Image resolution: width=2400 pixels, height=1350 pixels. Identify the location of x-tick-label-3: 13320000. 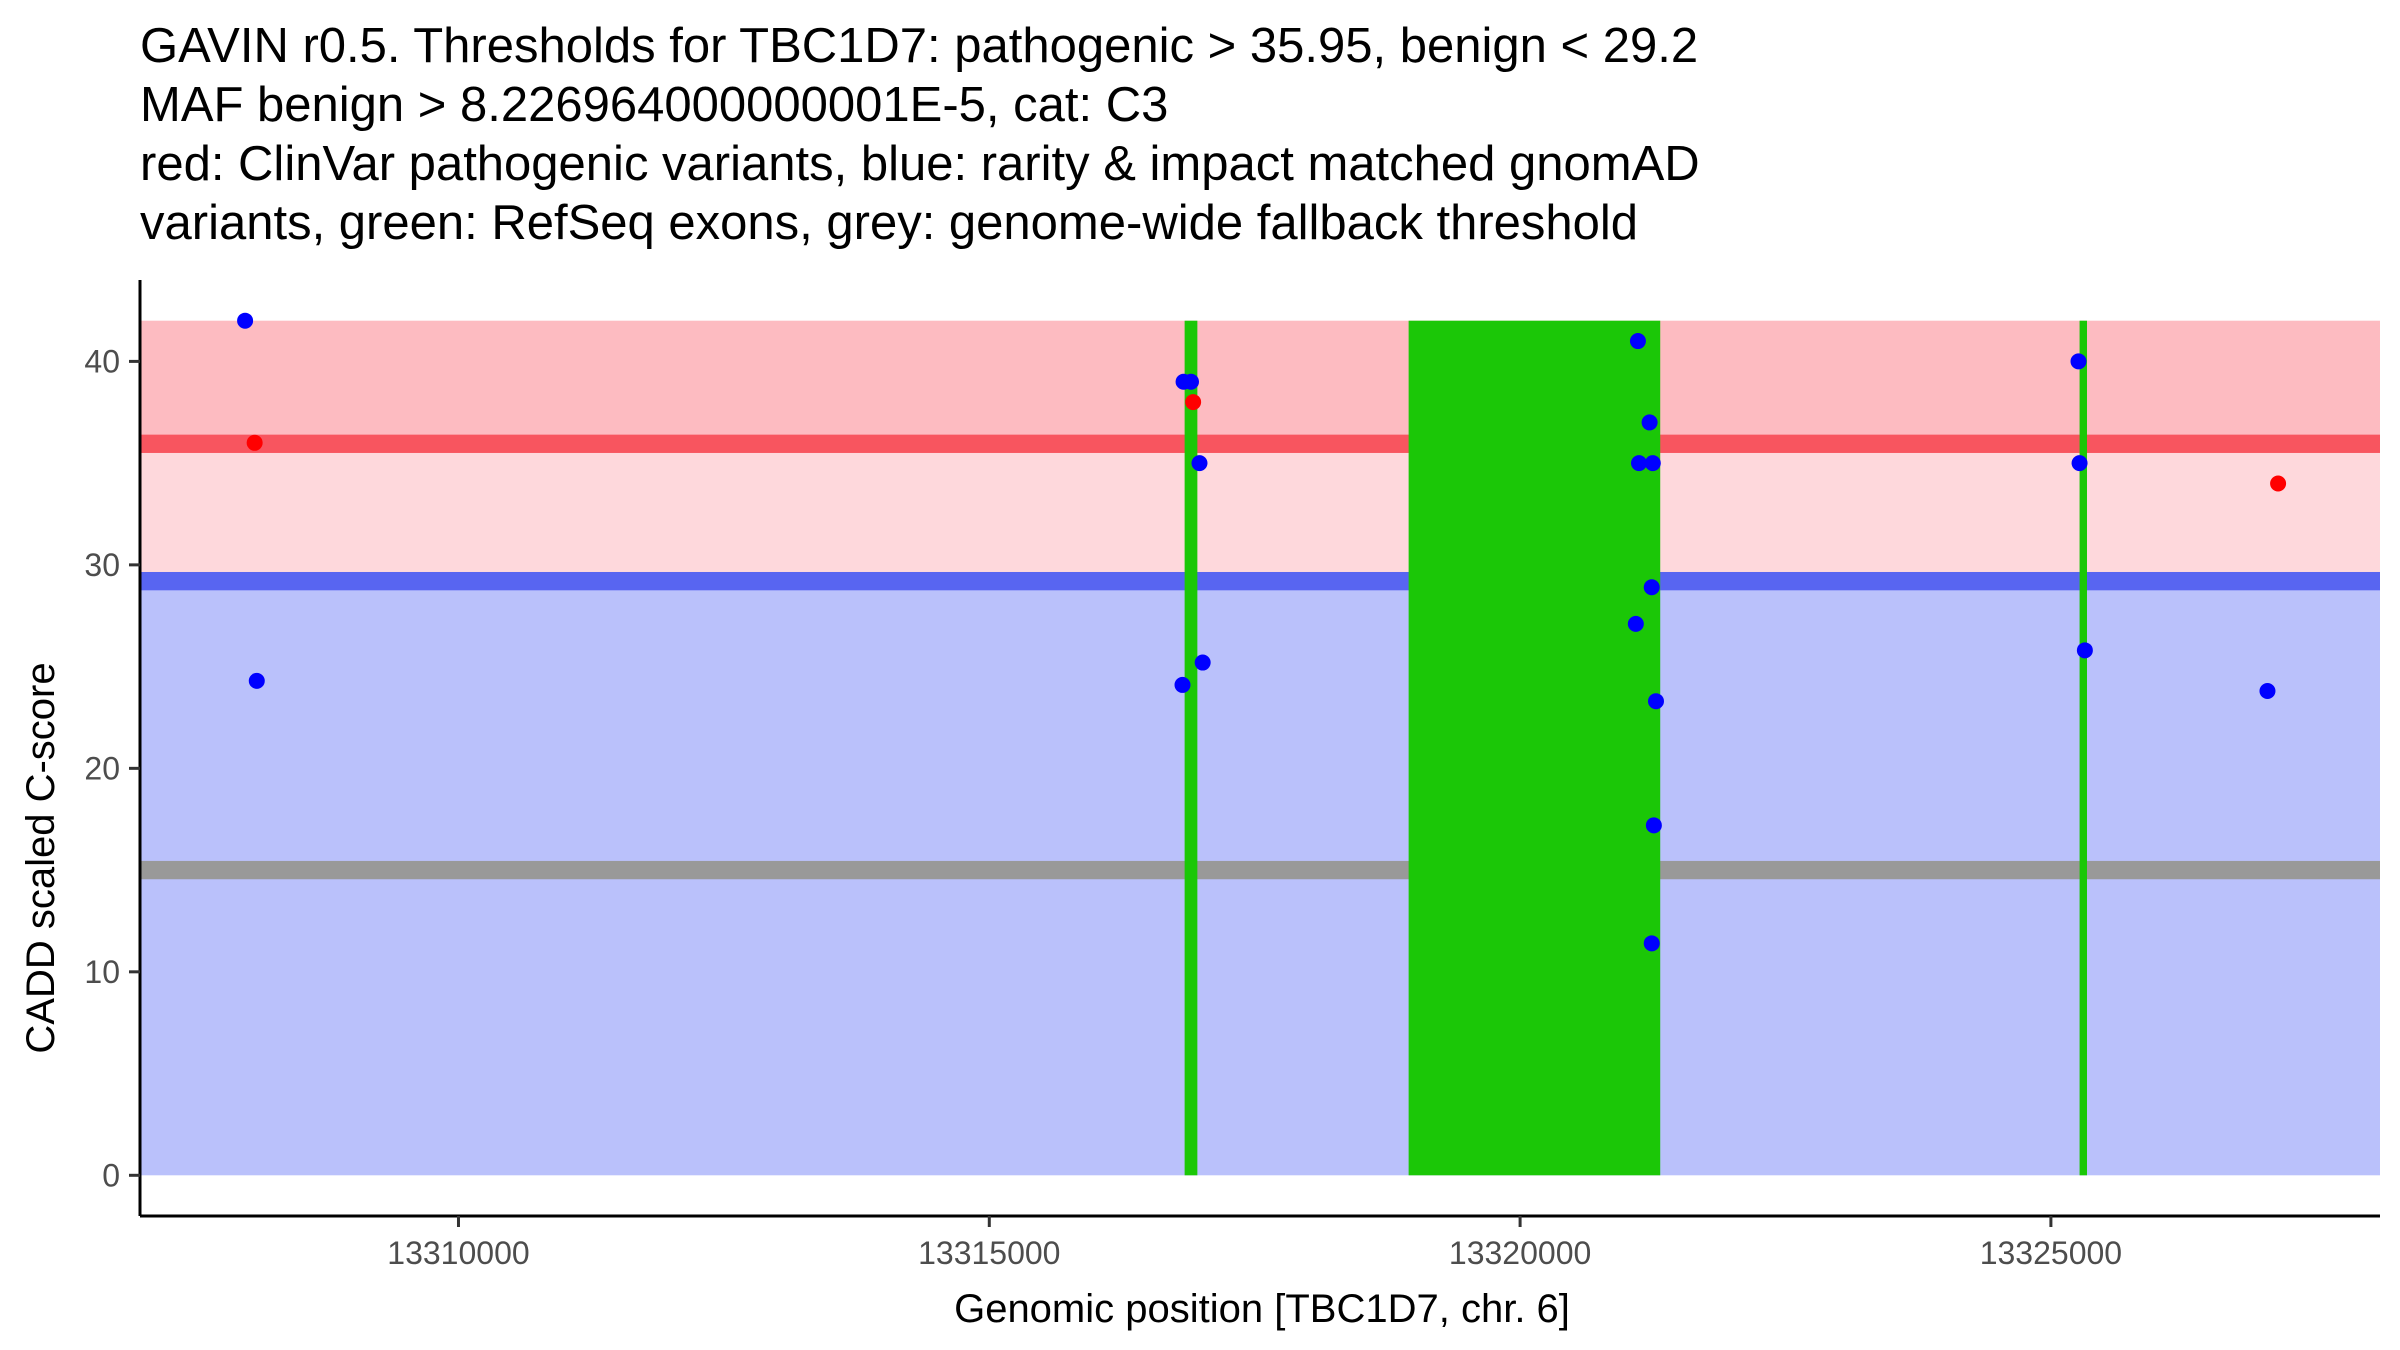
(1520, 1253).